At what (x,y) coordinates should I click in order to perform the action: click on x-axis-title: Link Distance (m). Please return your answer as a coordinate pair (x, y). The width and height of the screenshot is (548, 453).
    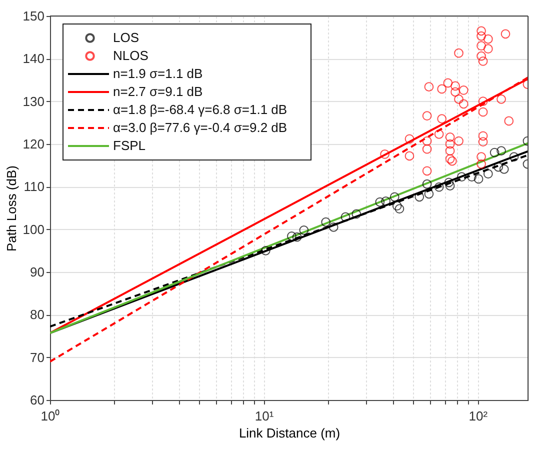
    Looking at the image, I should click on (289, 433).